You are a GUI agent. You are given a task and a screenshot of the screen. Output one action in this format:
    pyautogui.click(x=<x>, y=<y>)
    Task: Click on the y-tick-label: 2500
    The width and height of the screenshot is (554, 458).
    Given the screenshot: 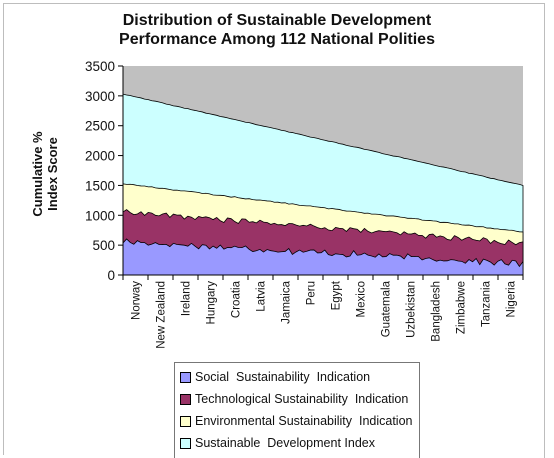 What is the action you would take?
    pyautogui.click(x=100, y=126)
    